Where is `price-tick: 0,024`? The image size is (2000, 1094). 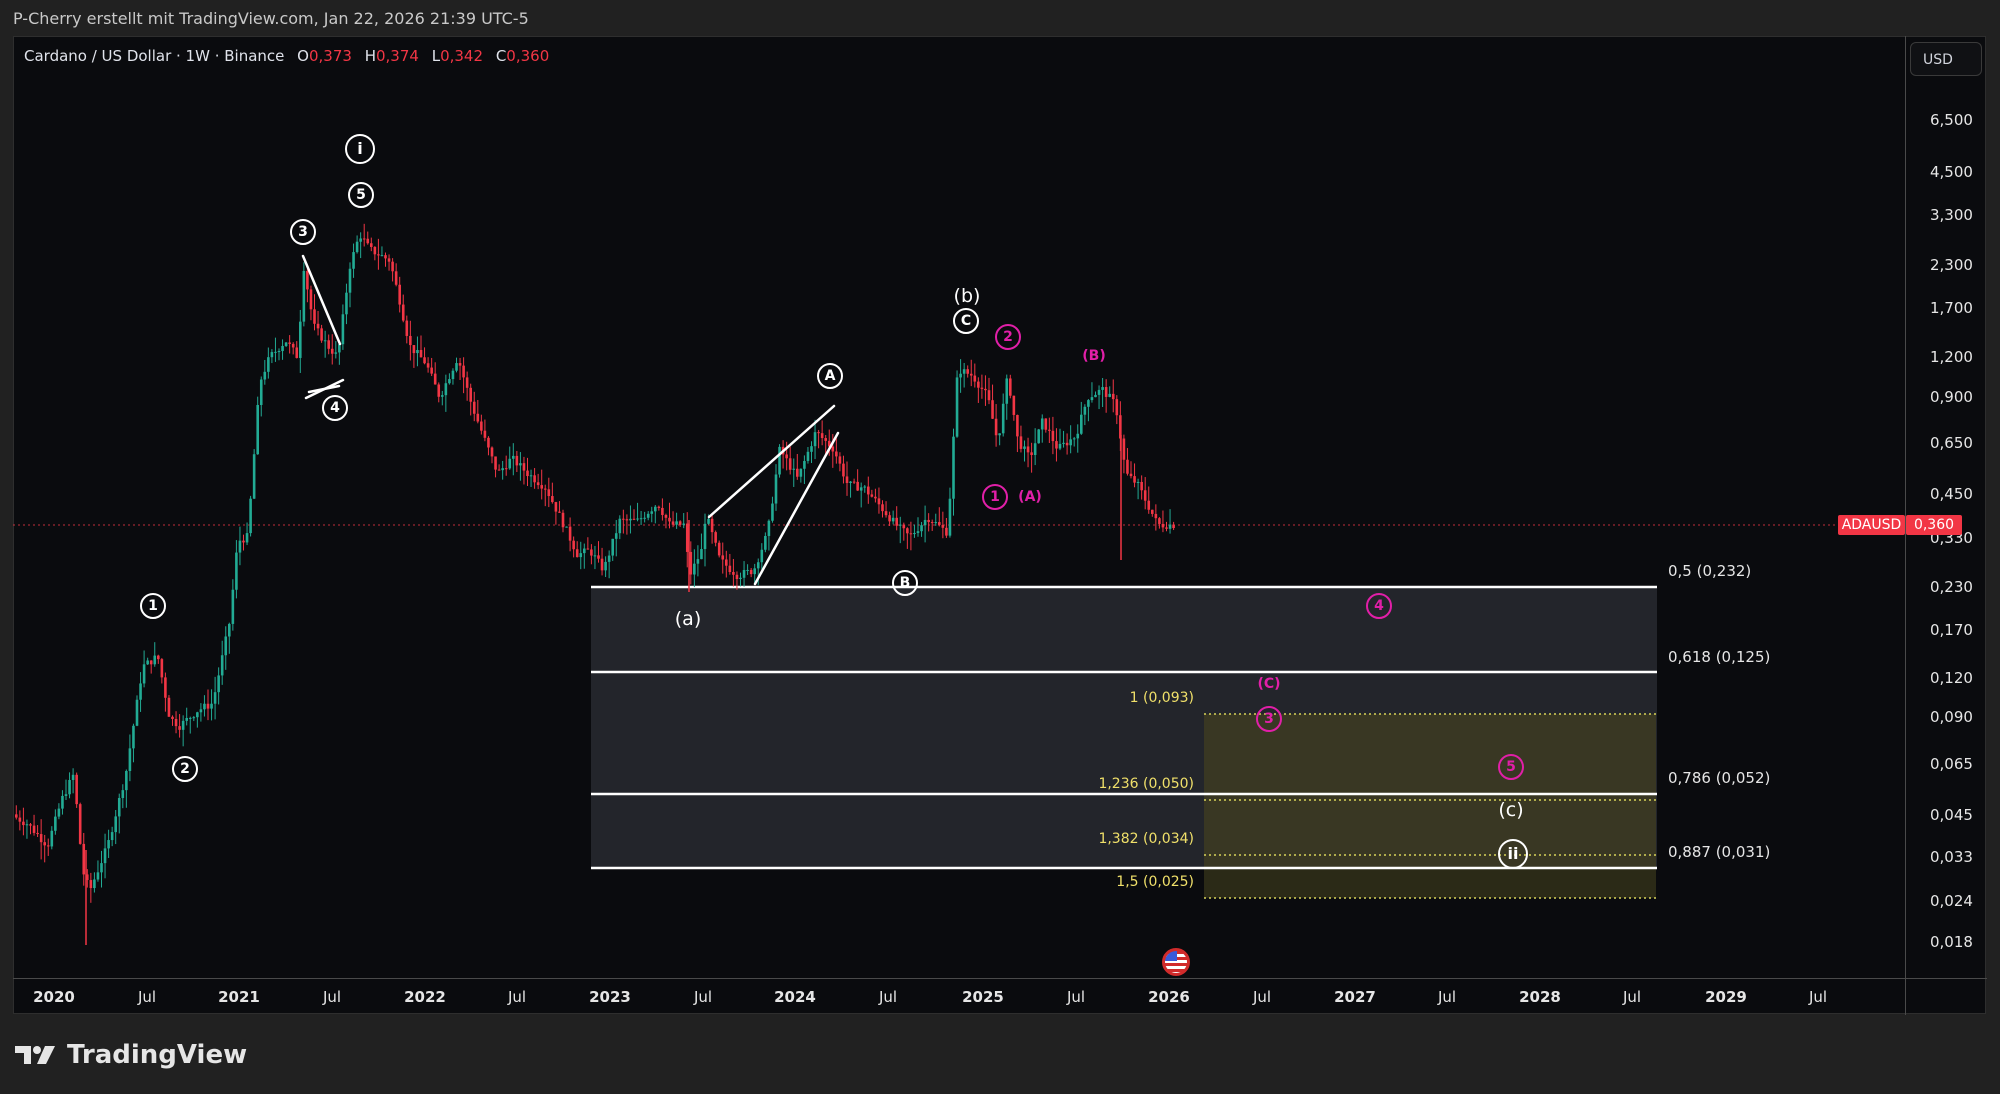
price-tick: 0,024 is located at coordinates (1951, 901).